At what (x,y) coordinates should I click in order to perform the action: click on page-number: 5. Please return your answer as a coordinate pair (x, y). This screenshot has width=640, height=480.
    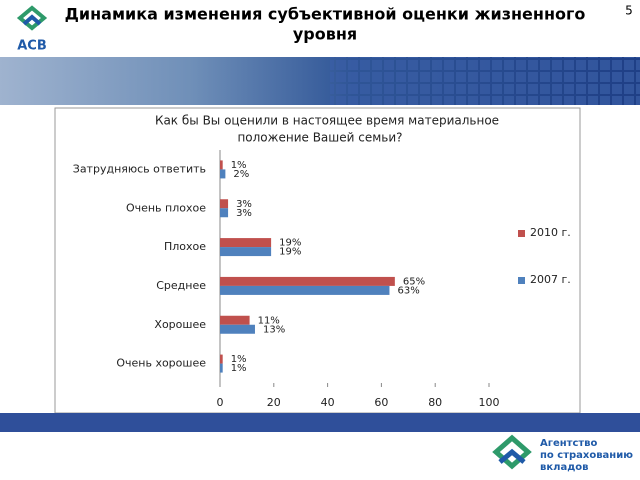
    Looking at the image, I should click on (629, 11).